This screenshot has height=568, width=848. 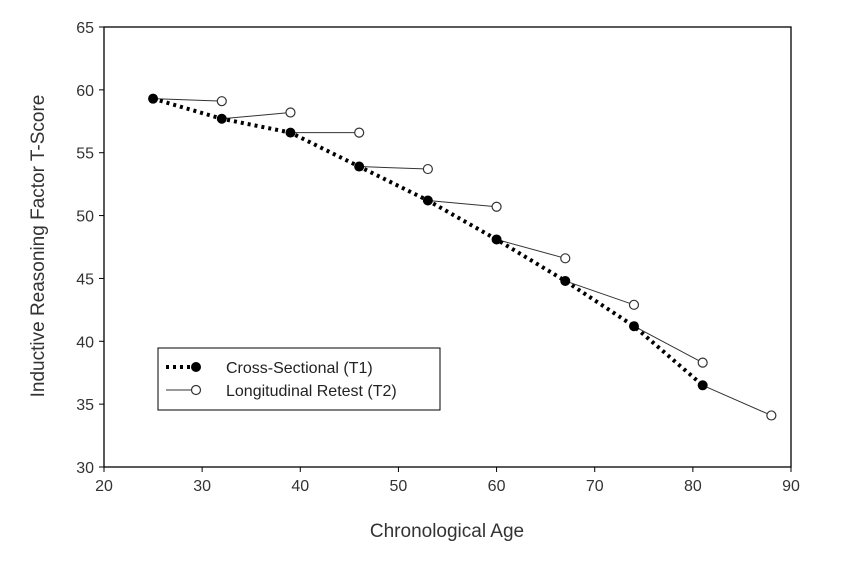 I want to click on y-tick-label: 45, so click(x=85, y=279).